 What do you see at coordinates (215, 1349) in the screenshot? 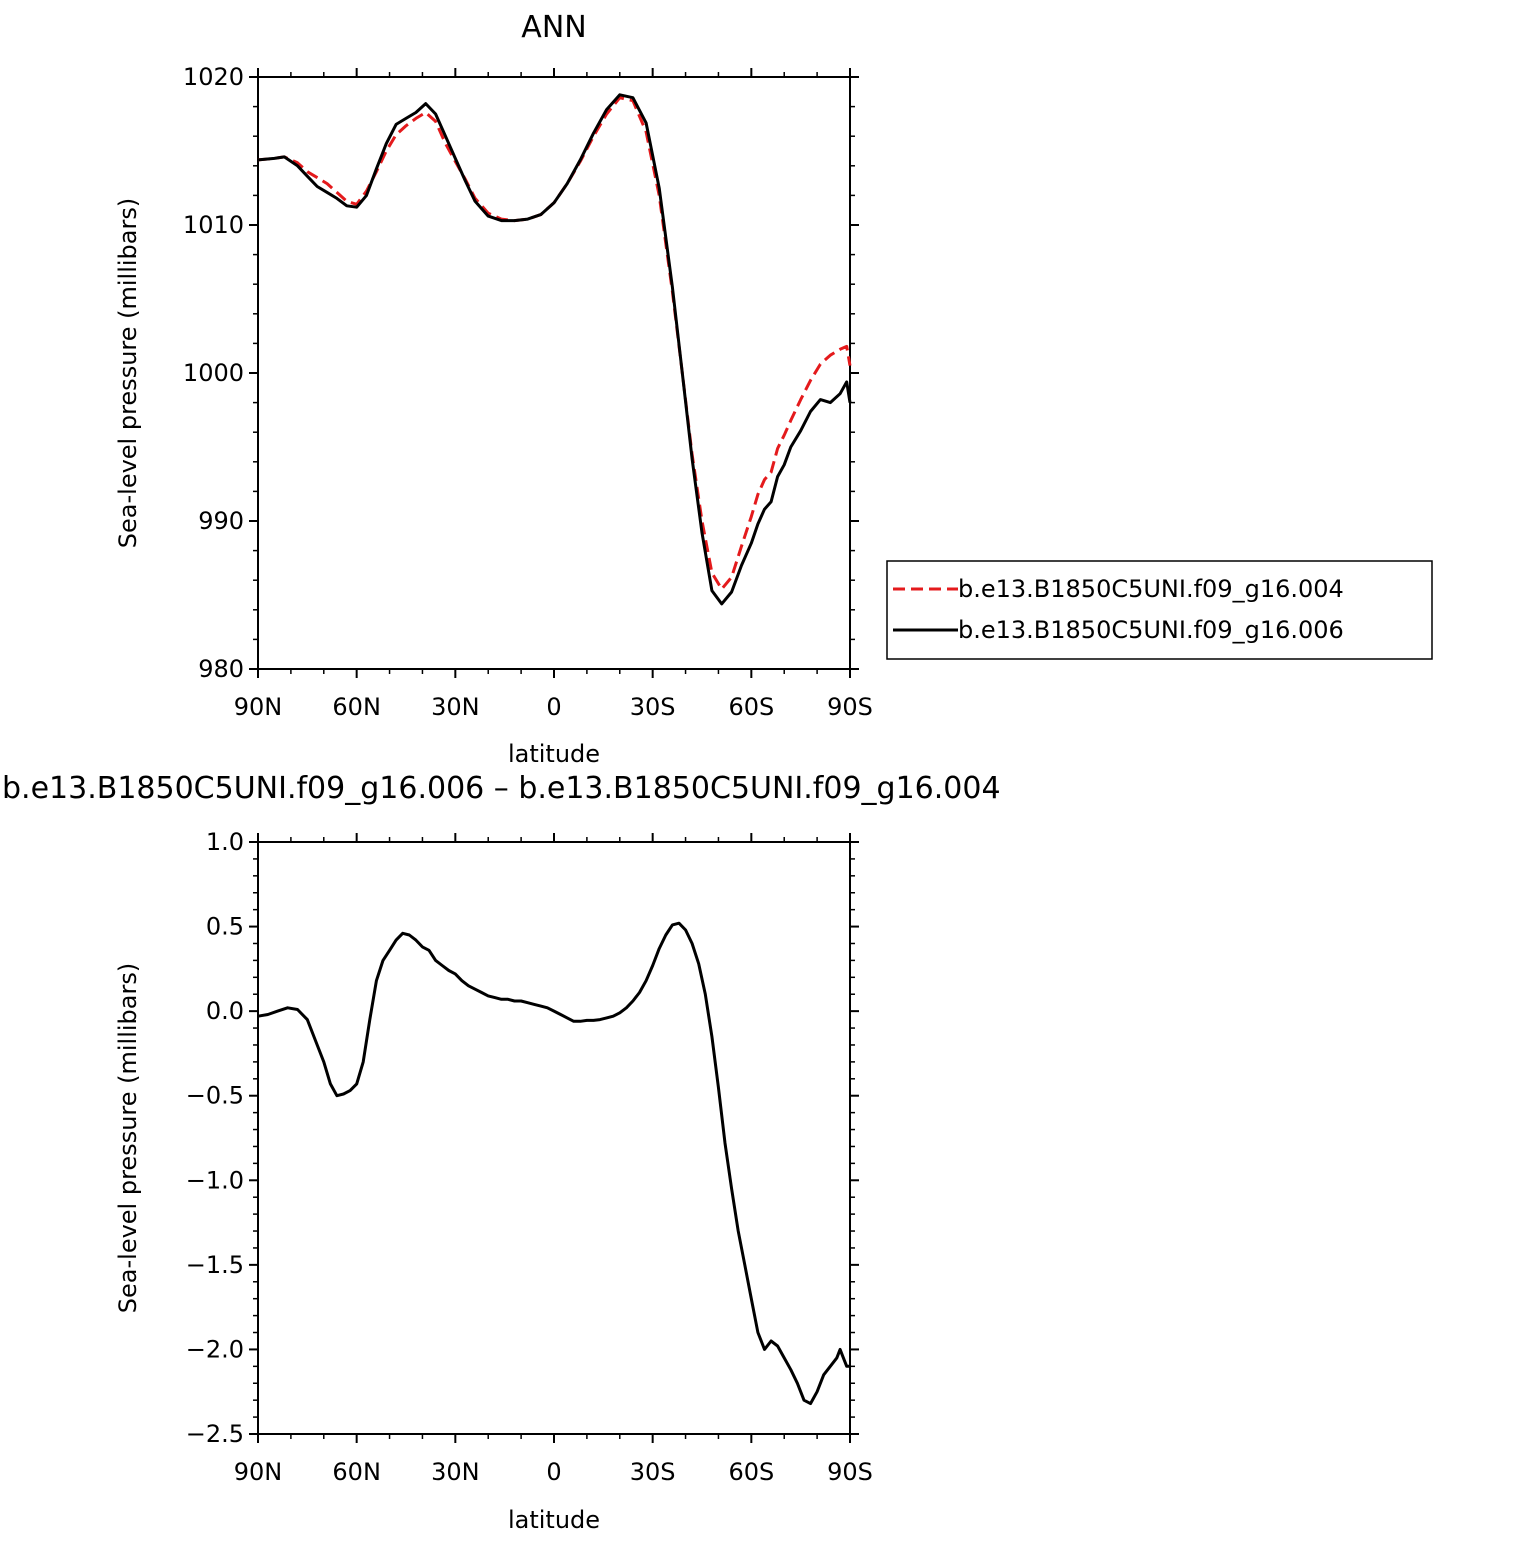
I see `y-tick-label: −2.0` at bounding box center [215, 1349].